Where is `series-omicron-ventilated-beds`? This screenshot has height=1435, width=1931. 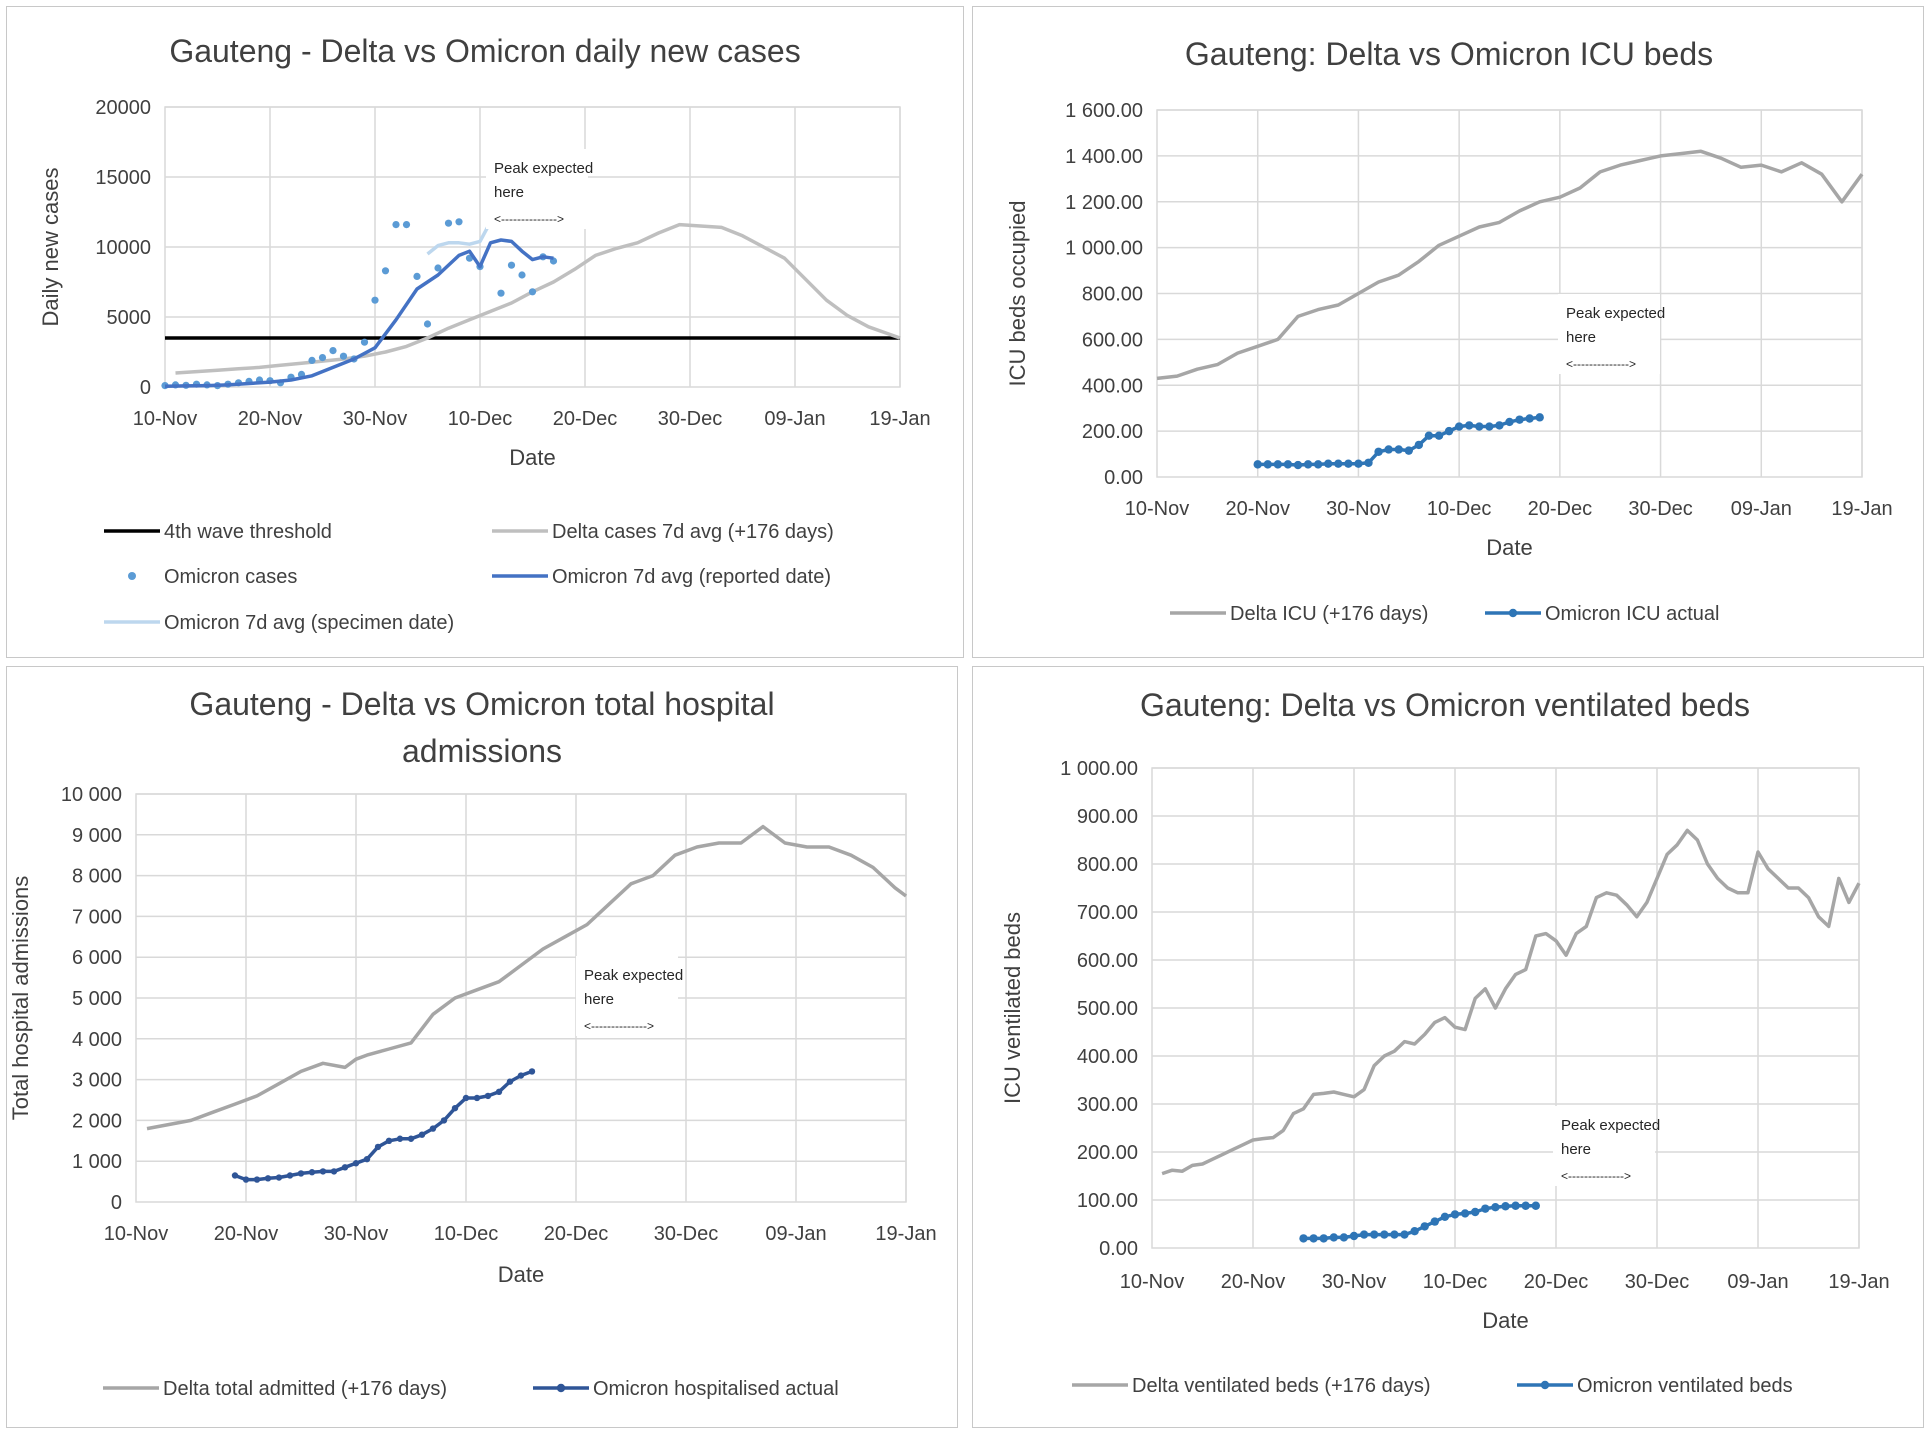 series-omicron-ventilated-beds is located at coordinates (1420, 1222).